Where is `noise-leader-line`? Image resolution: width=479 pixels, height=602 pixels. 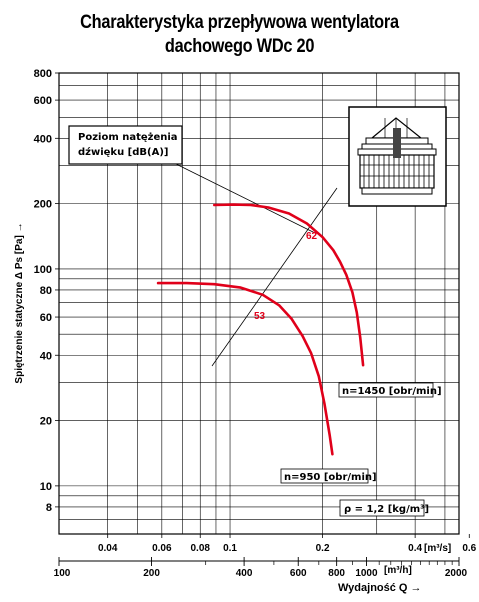
noise-leader-line is located at coordinates (243, 197).